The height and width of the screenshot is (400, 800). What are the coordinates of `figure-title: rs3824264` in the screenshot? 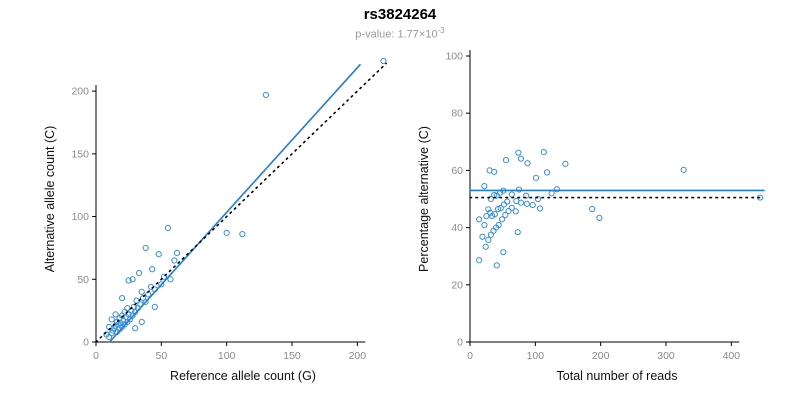 It's located at (400, 14).